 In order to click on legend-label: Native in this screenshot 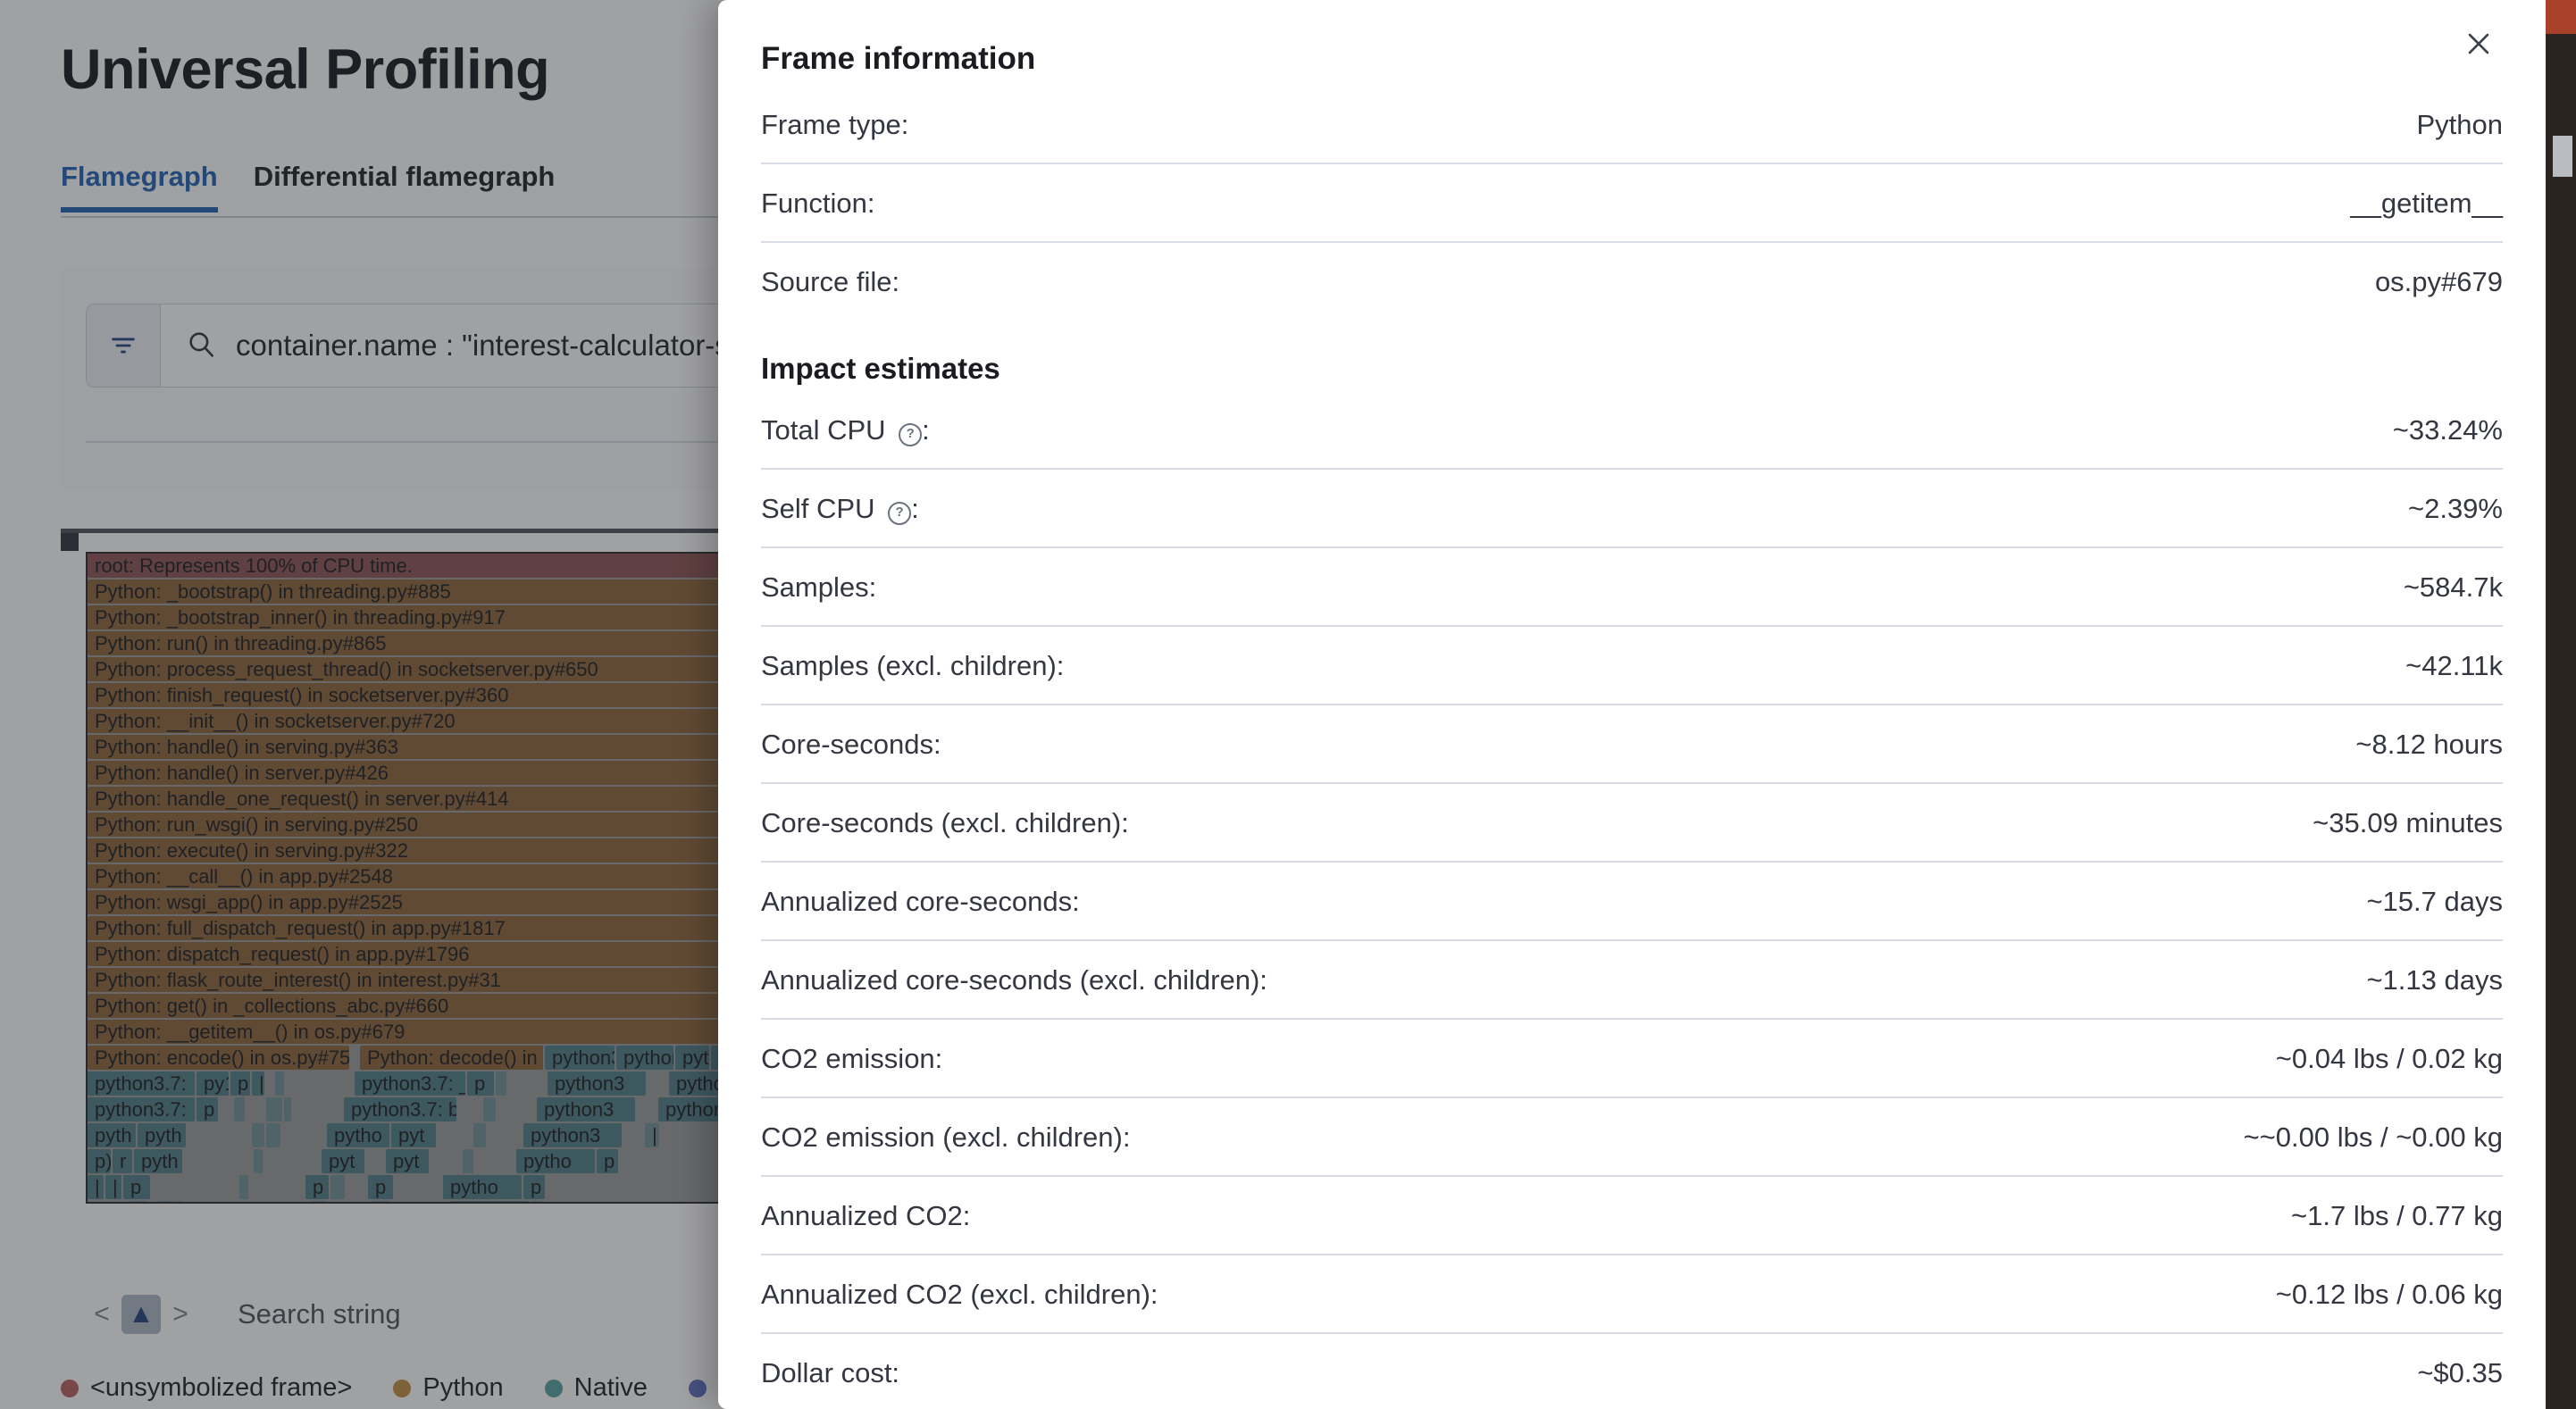, I will do `click(611, 1387)`.